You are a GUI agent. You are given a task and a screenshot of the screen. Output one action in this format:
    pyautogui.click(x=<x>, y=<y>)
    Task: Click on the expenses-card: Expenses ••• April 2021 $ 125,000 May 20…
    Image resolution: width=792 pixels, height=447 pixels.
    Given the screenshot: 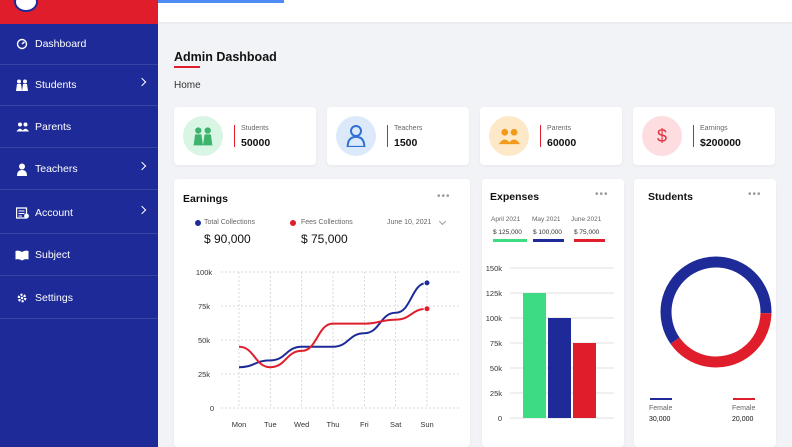 What is the action you would take?
    pyautogui.click(x=553, y=313)
    